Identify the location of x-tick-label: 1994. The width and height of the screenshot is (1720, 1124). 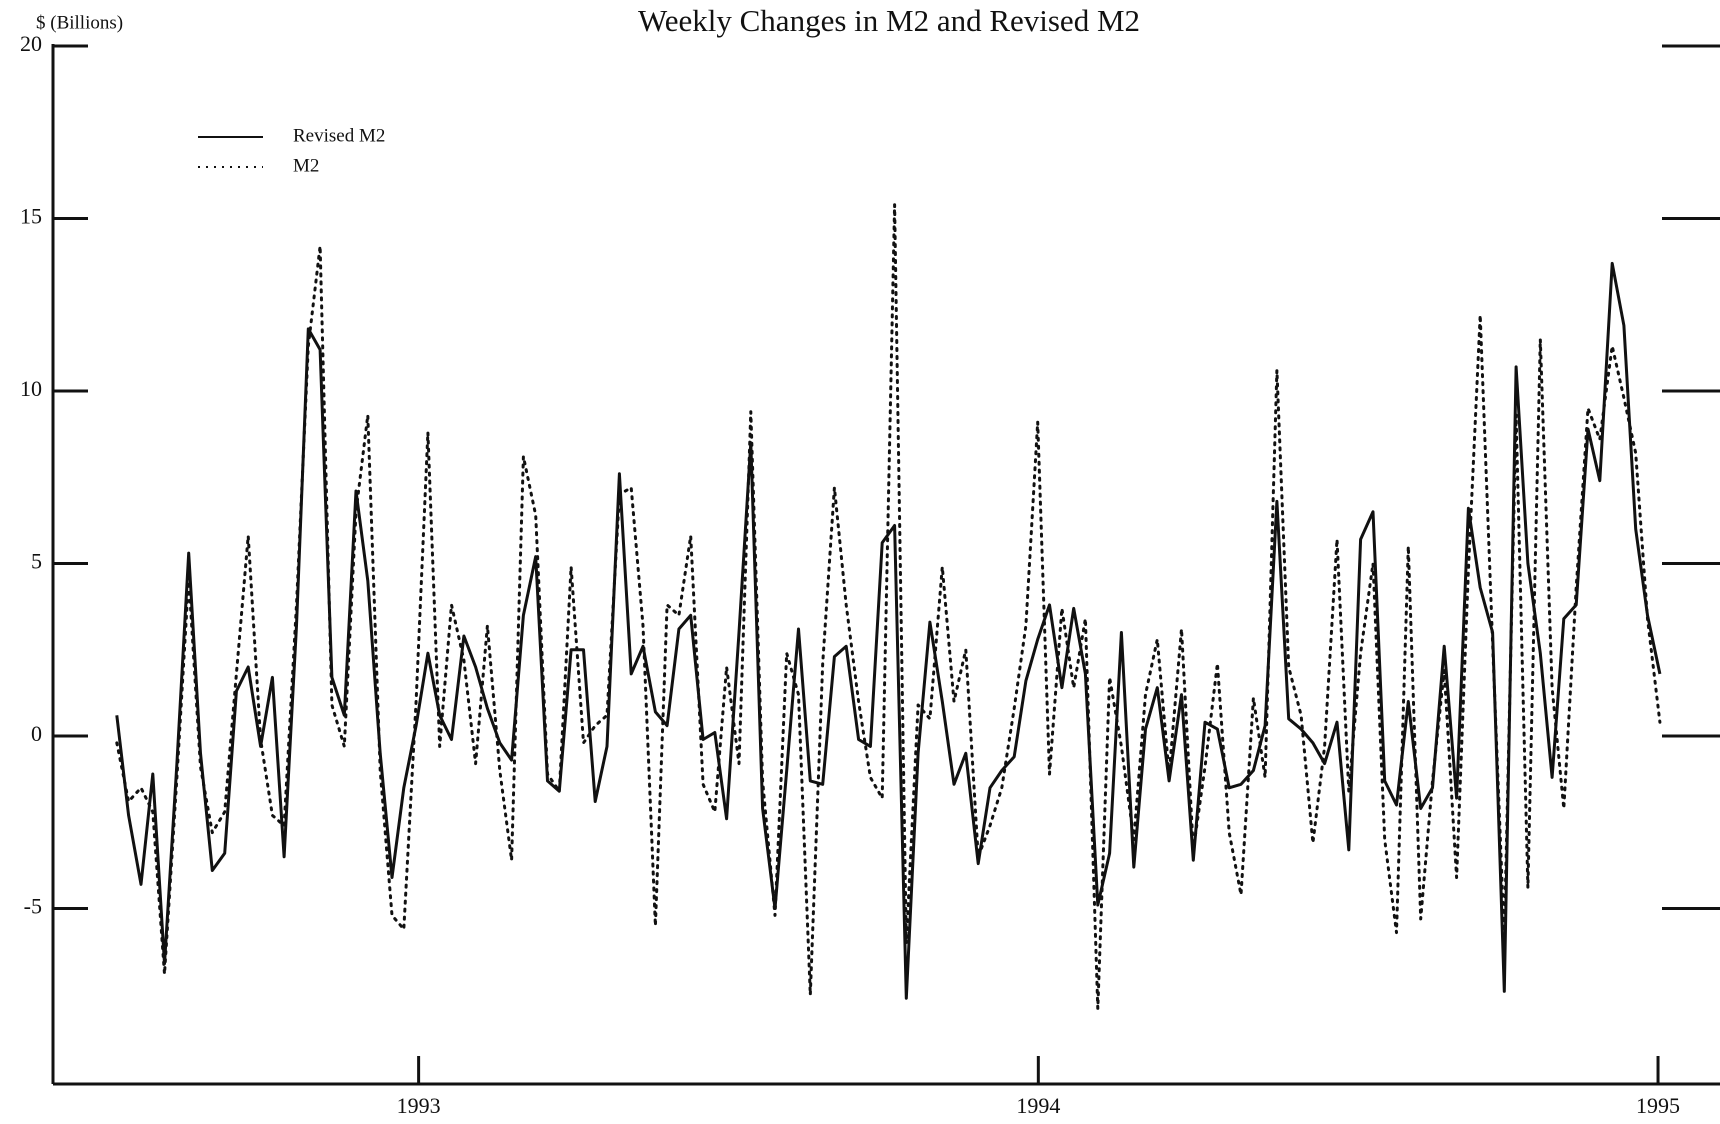
(1038, 1105).